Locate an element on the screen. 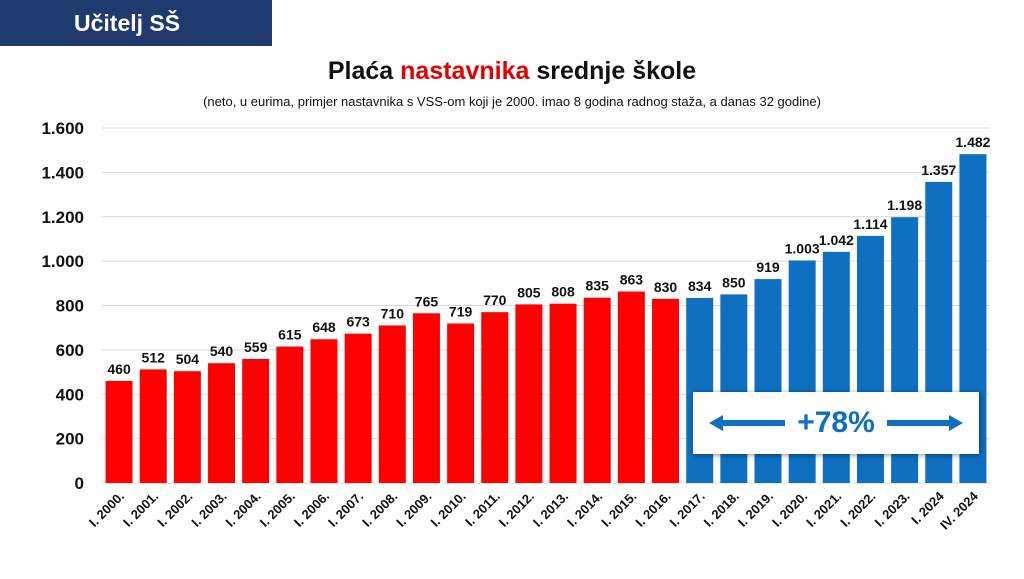 This screenshot has width=1024, height=579. x-tick-label: IV. 2024 is located at coordinates (959, 510).